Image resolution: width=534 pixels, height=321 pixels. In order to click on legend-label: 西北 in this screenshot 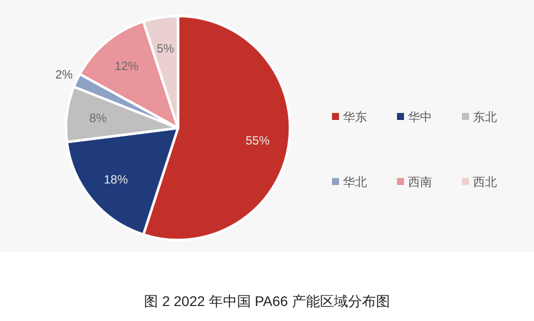, I will do `click(485, 182)`.